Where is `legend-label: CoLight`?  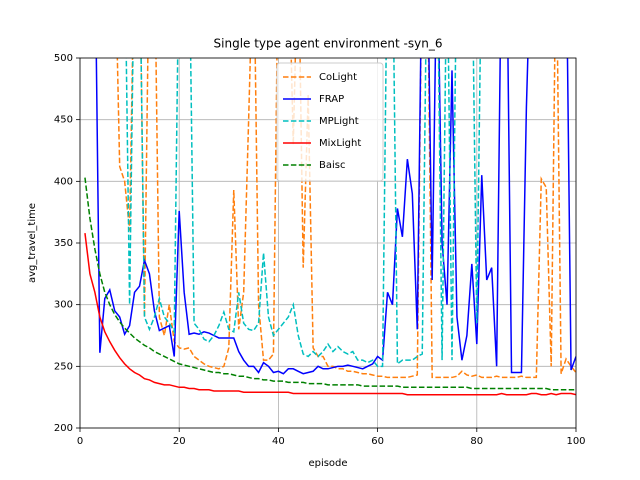
legend-label: CoLight is located at coordinates (338, 77).